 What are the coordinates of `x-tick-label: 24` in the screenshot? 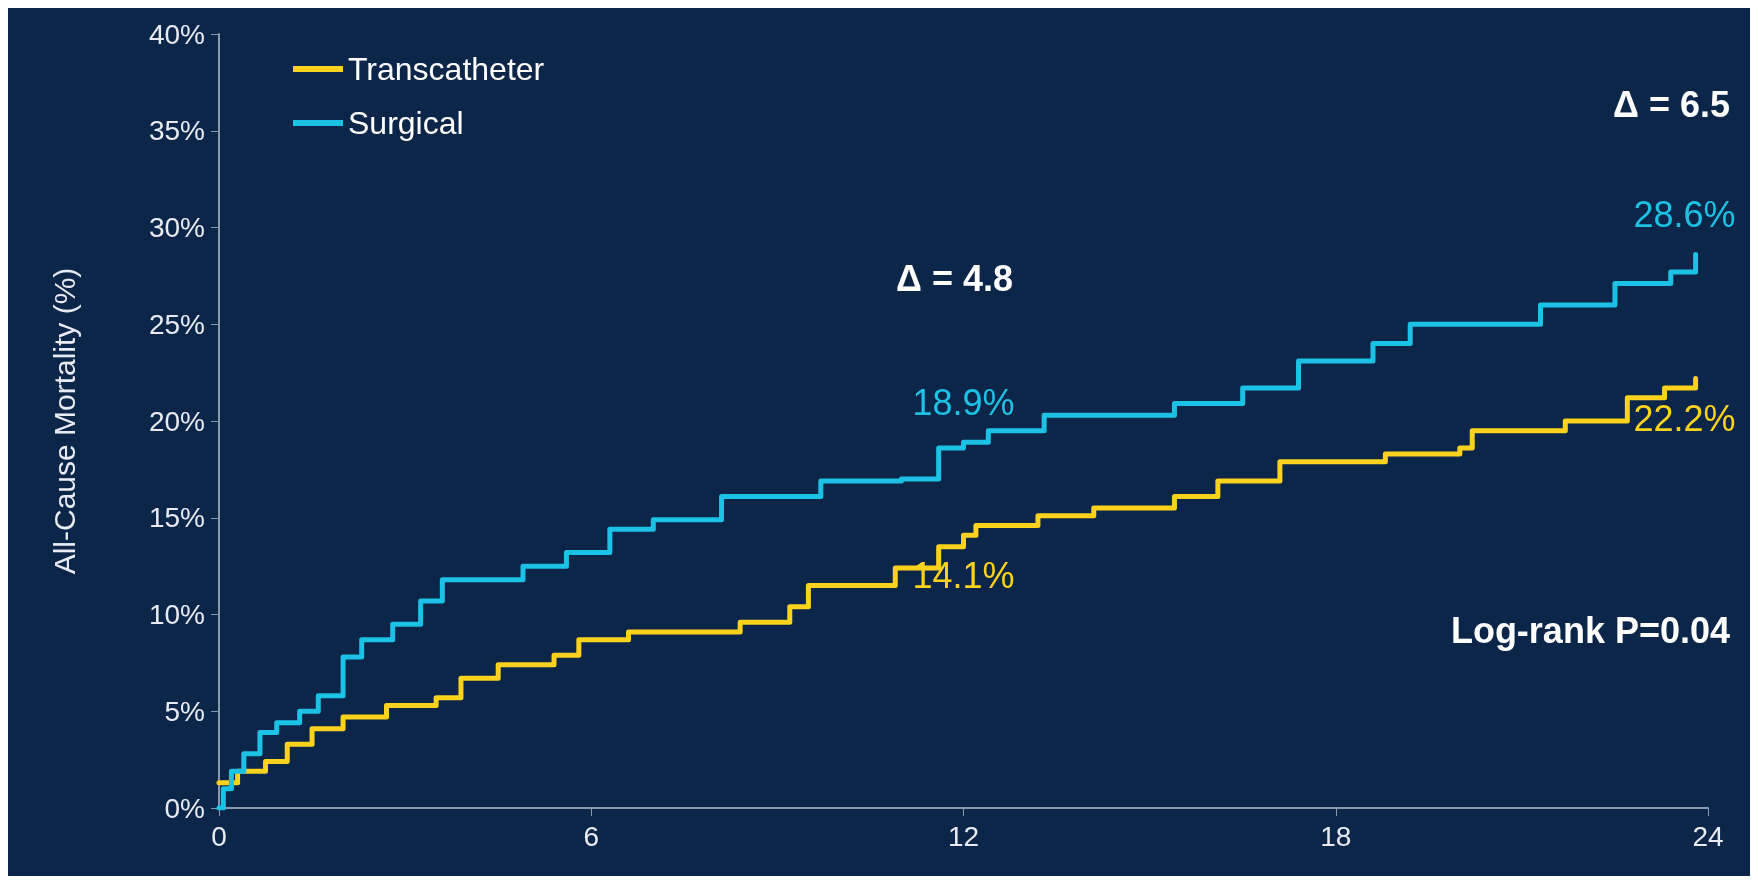 It's located at (1708, 836).